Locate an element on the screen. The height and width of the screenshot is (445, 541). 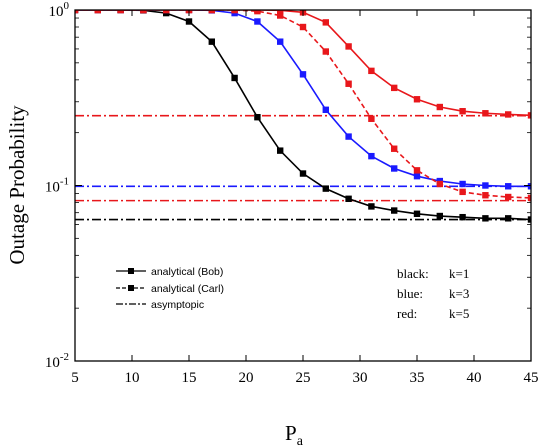
note-blue-label: blue: is located at coordinates (410, 293).